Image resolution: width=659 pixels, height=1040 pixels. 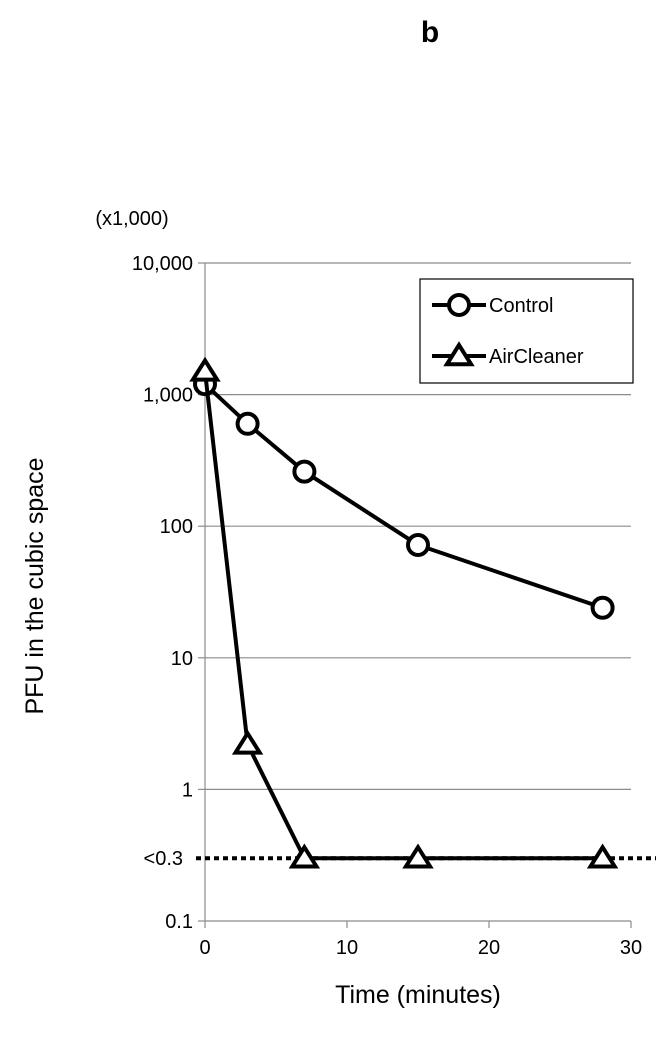 I want to click on y-multiplier-label: (x1,000), so click(x=131, y=219).